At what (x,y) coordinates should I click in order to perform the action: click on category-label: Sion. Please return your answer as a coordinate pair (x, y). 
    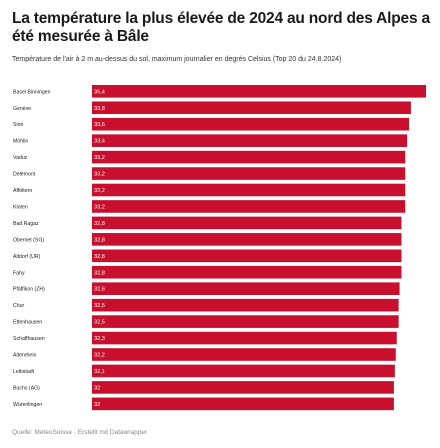
    Looking at the image, I should click on (18, 125).